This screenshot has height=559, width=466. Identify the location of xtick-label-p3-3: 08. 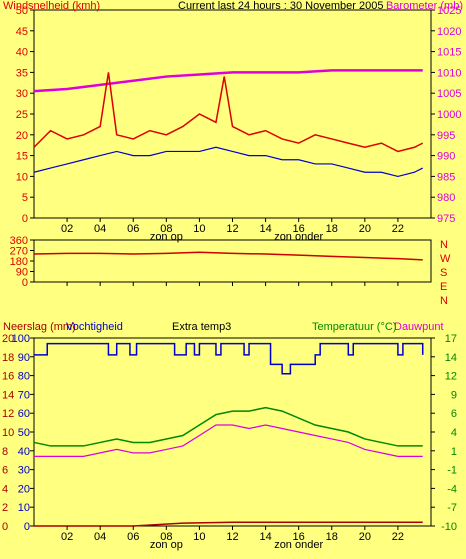
(166, 537).